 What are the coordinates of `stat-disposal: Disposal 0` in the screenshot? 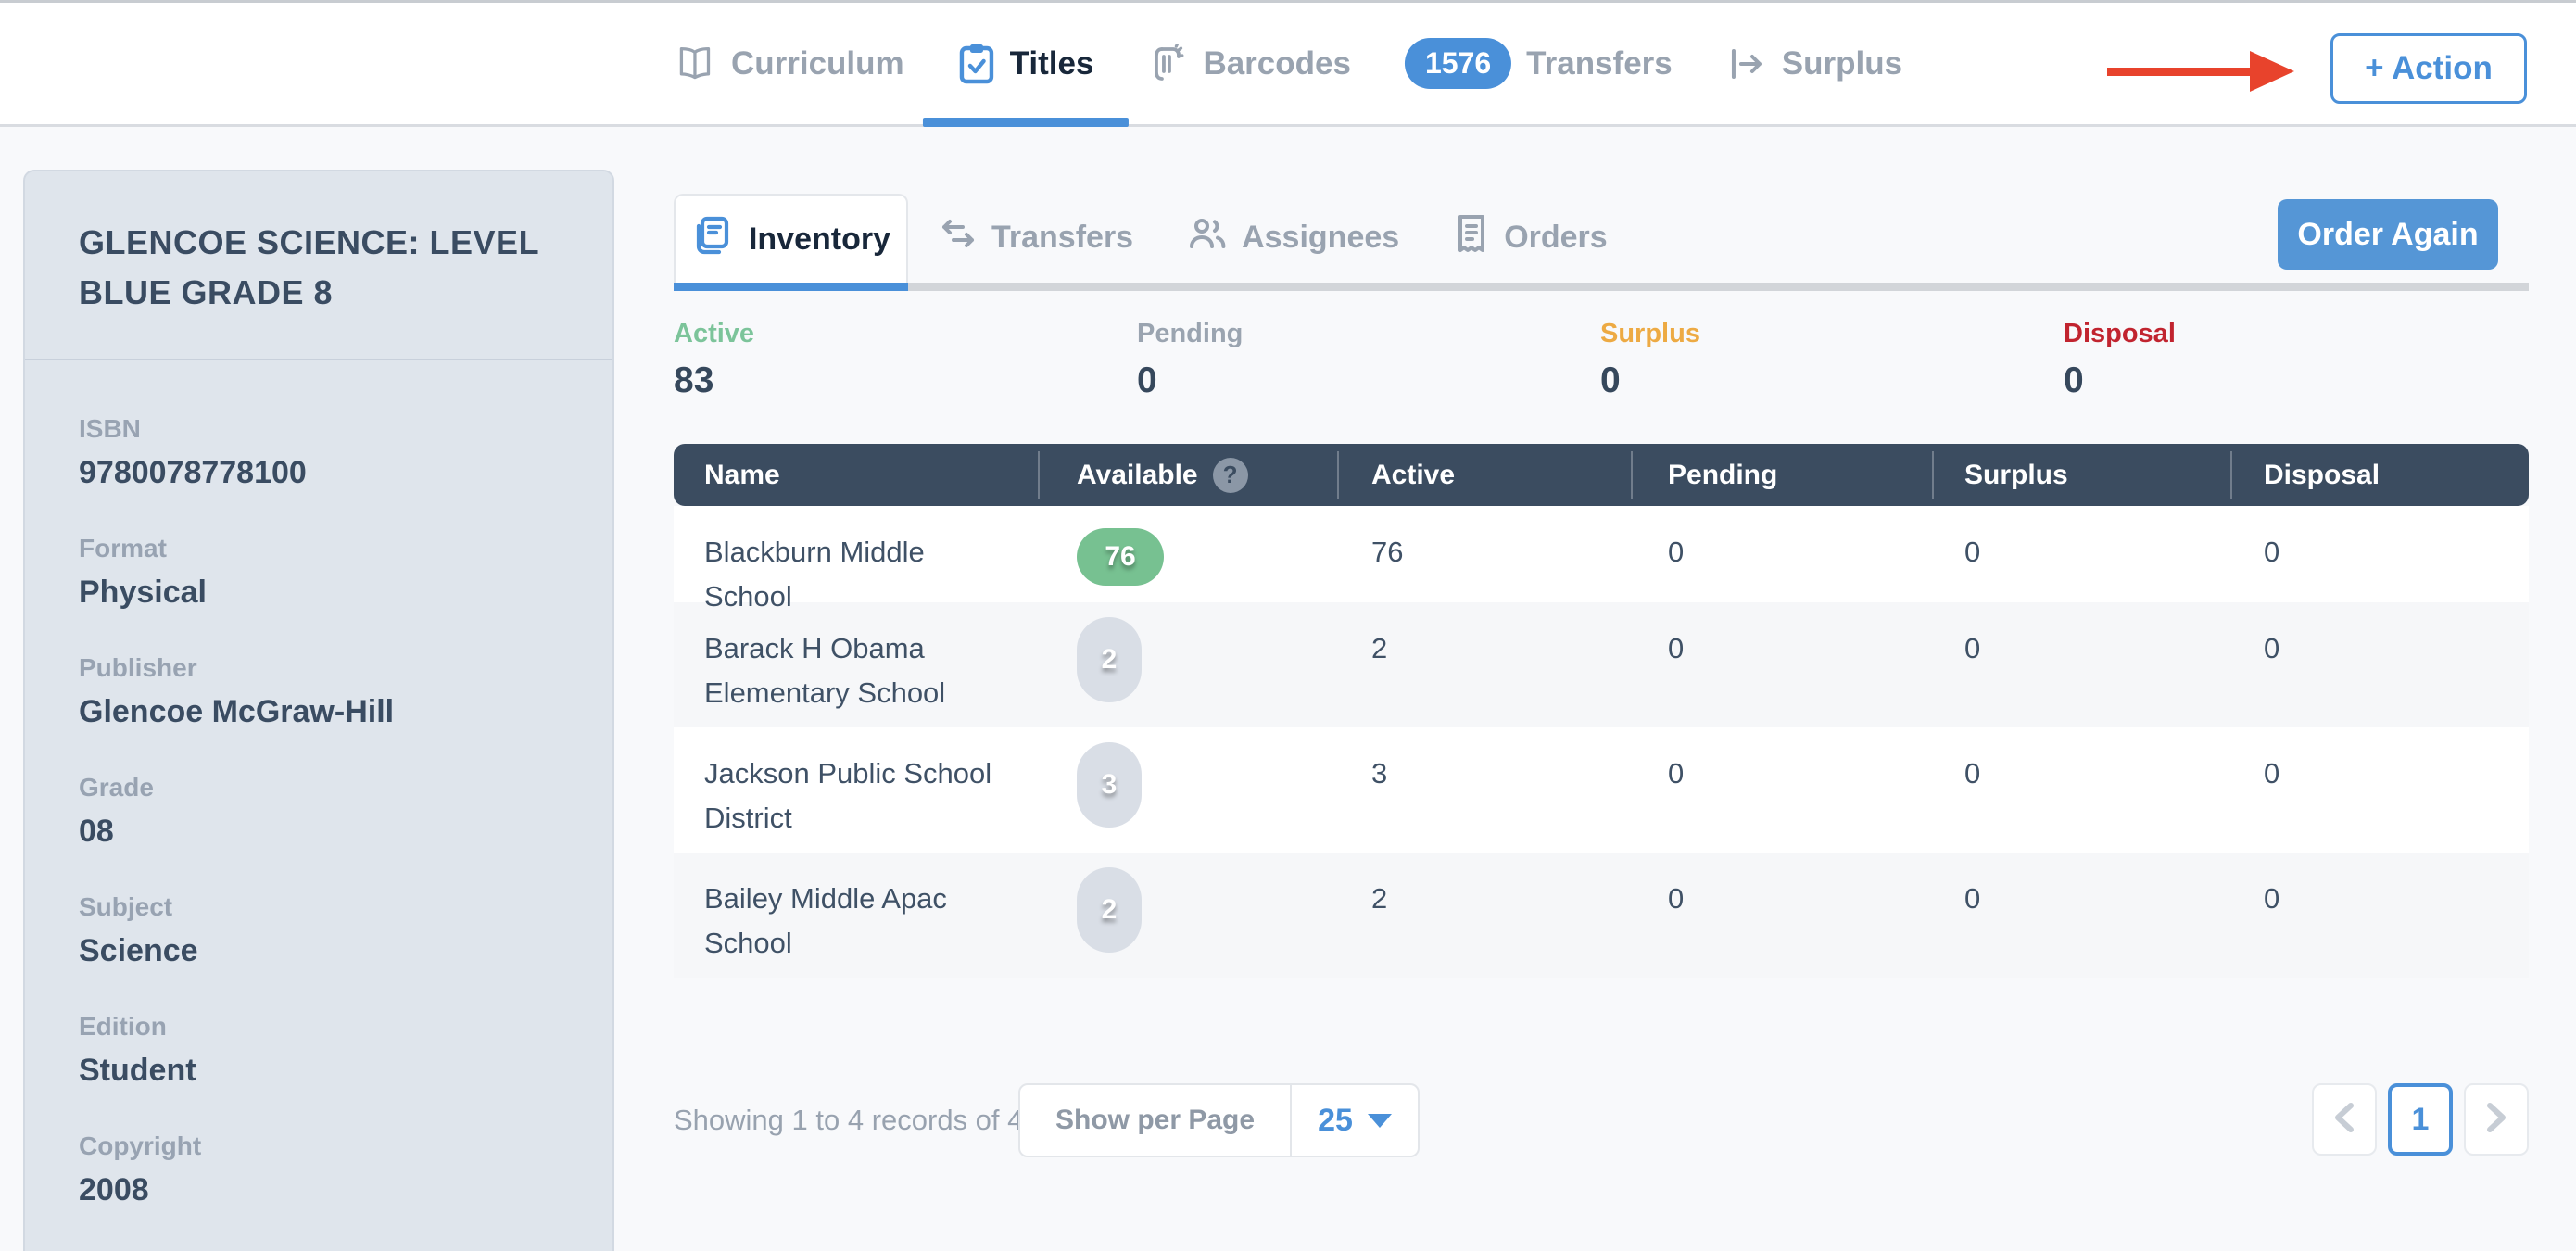 It's located at (2120, 359).